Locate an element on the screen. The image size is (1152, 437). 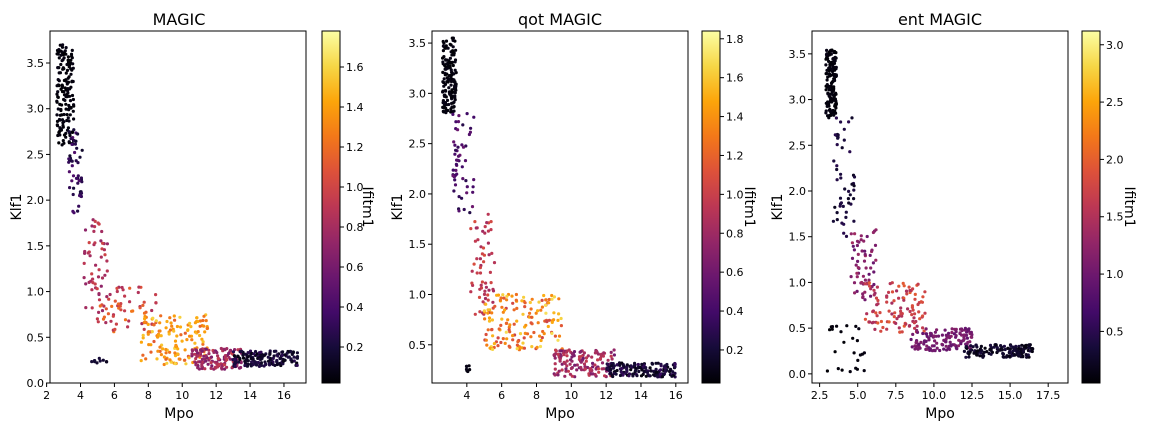
x-axis-label: Mpo is located at coordinates (179, 414).